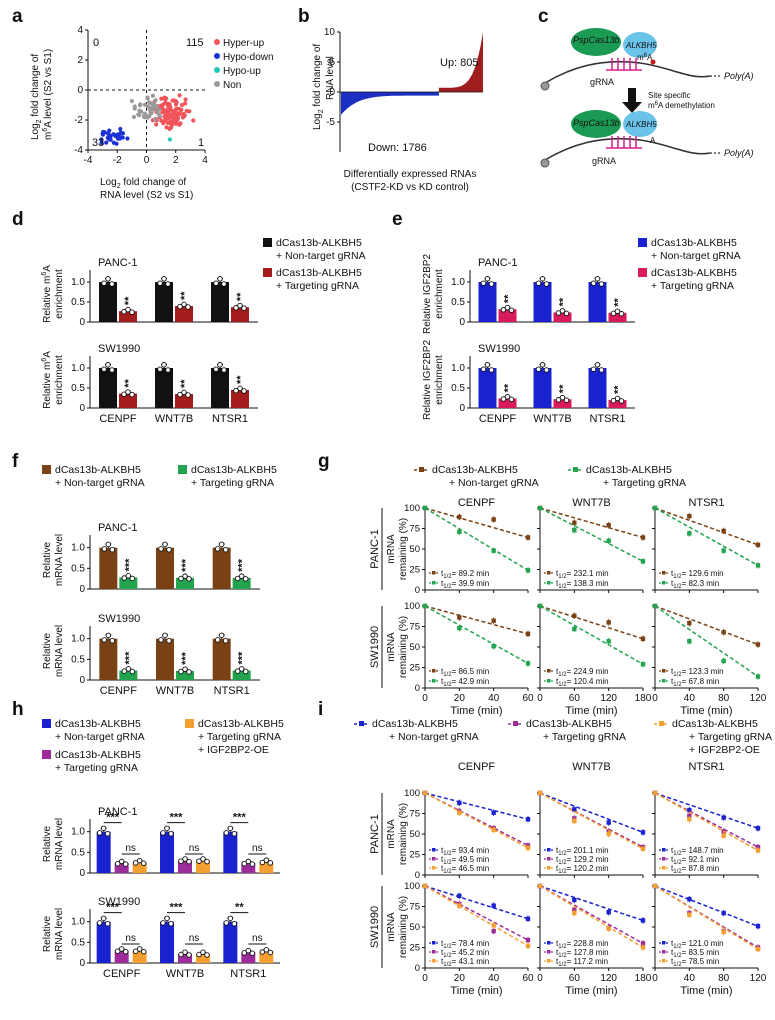 The image size is (775, 1020). What do you see at coordinates (447, 675) in the screenshot?
I see `panel_g-half-sub: 1/2` at bounding box center [447, 675].